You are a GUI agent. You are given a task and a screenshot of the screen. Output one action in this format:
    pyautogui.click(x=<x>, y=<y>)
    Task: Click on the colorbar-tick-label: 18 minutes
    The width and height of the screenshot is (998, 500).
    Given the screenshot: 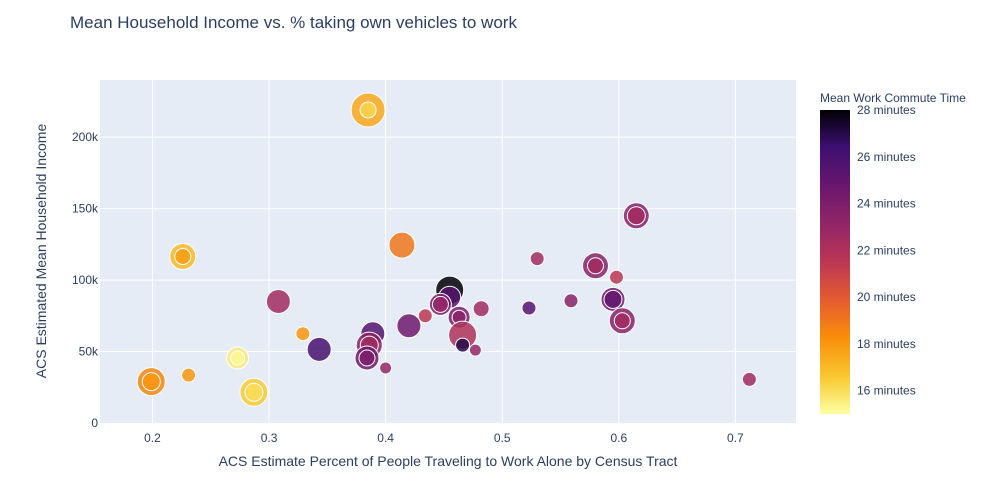 What is the action you would take?
    pyautogui.click(x=886, y=344)
    